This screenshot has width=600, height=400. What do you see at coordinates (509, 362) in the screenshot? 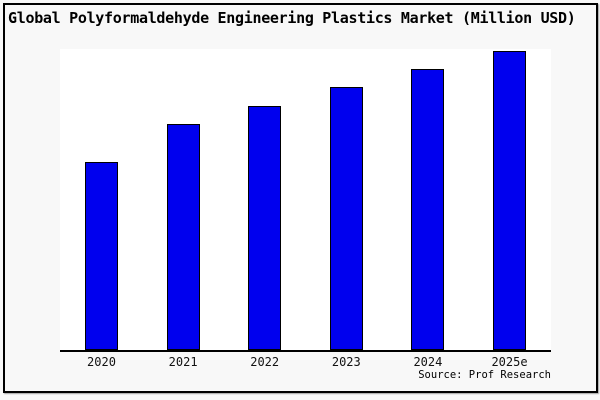
I see `x-tick-label: 2025e` at bounding box center [509, 362].